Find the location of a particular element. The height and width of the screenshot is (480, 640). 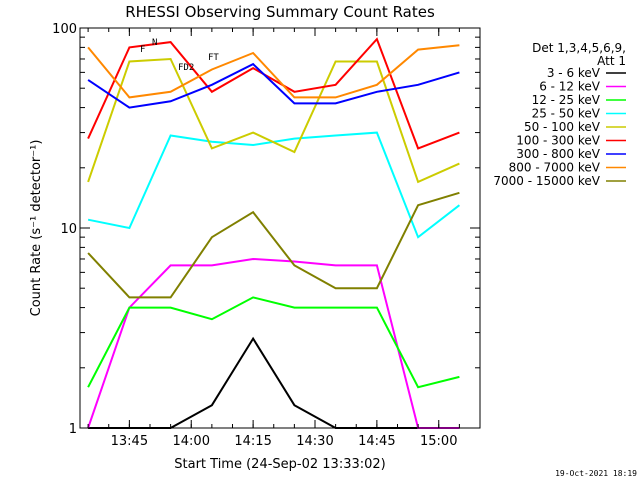

y-axis-label: Count Rate (s⁻¹ detector⁻¹) is located at coordinates (36, 228).